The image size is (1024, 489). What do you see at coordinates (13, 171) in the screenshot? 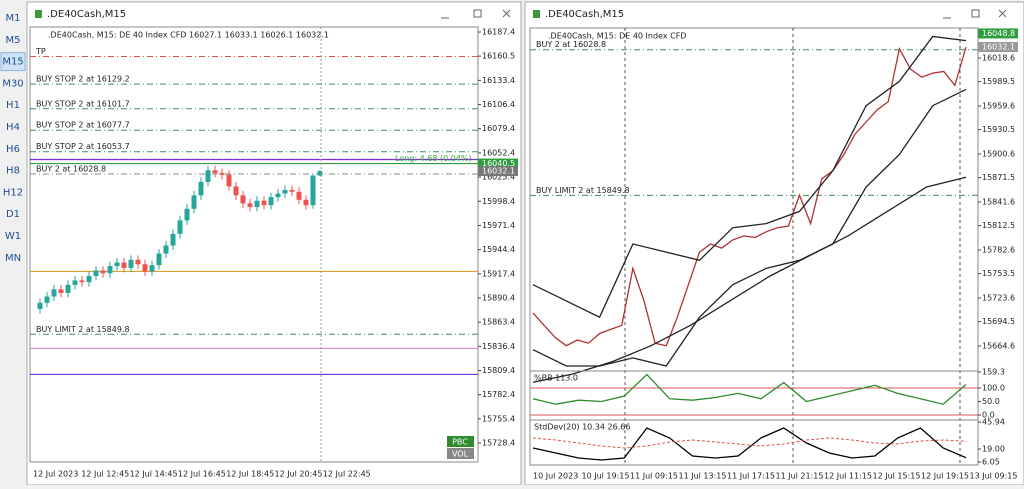
I see `timeframe-button: H8` at bounding box center [13, 171].